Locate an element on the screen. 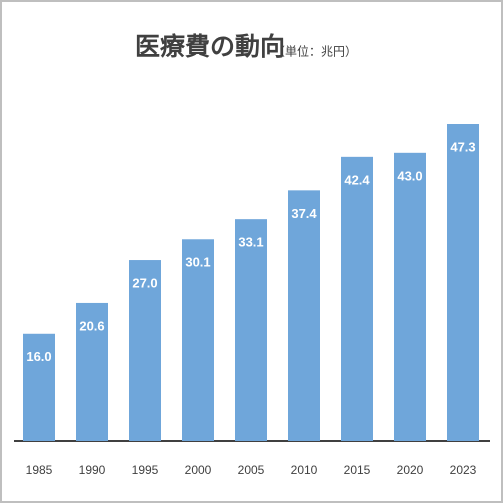  value-label: 37.4 is located at coordinates (304, 213).